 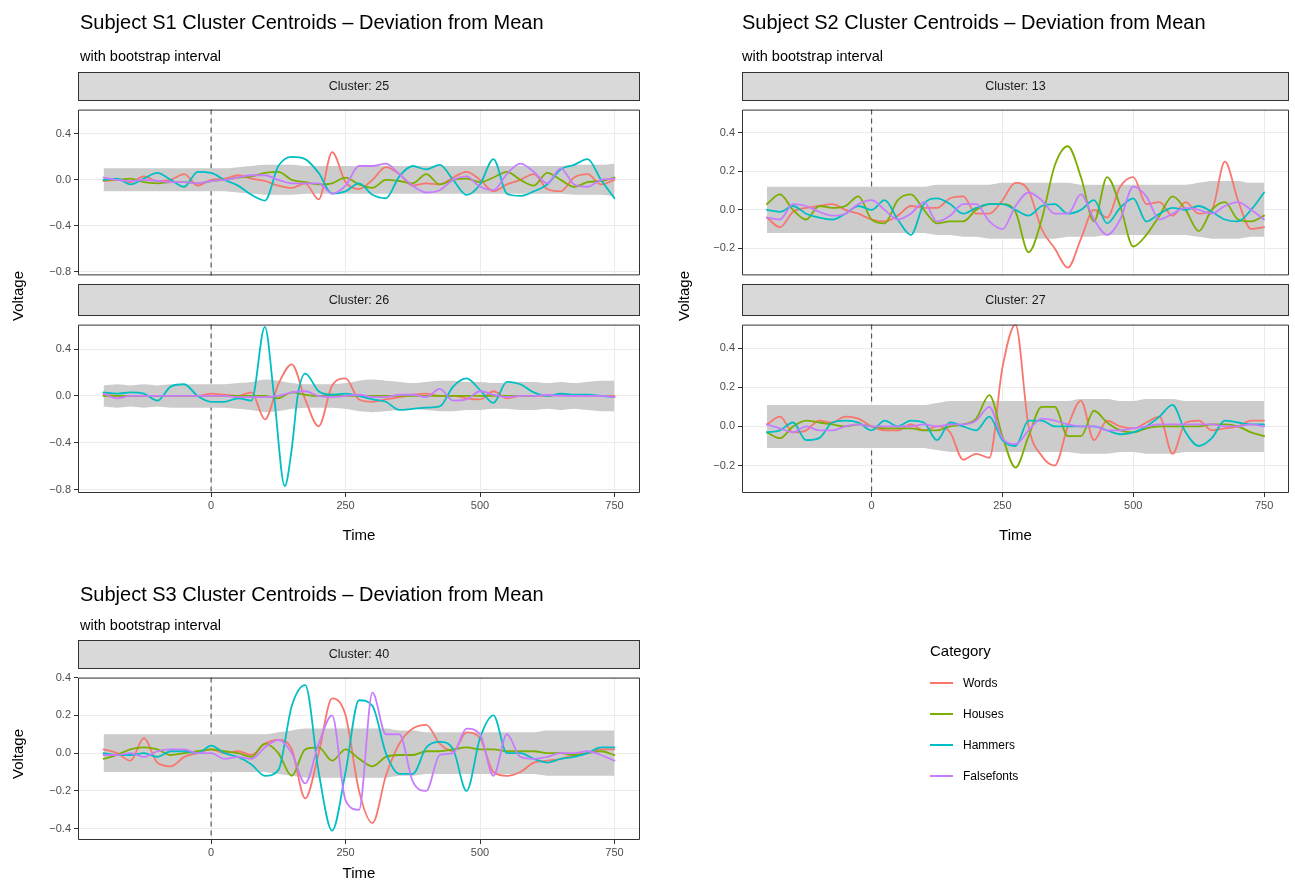 I want to click on text: Cluster: 13, so click(x=1015, y=86).